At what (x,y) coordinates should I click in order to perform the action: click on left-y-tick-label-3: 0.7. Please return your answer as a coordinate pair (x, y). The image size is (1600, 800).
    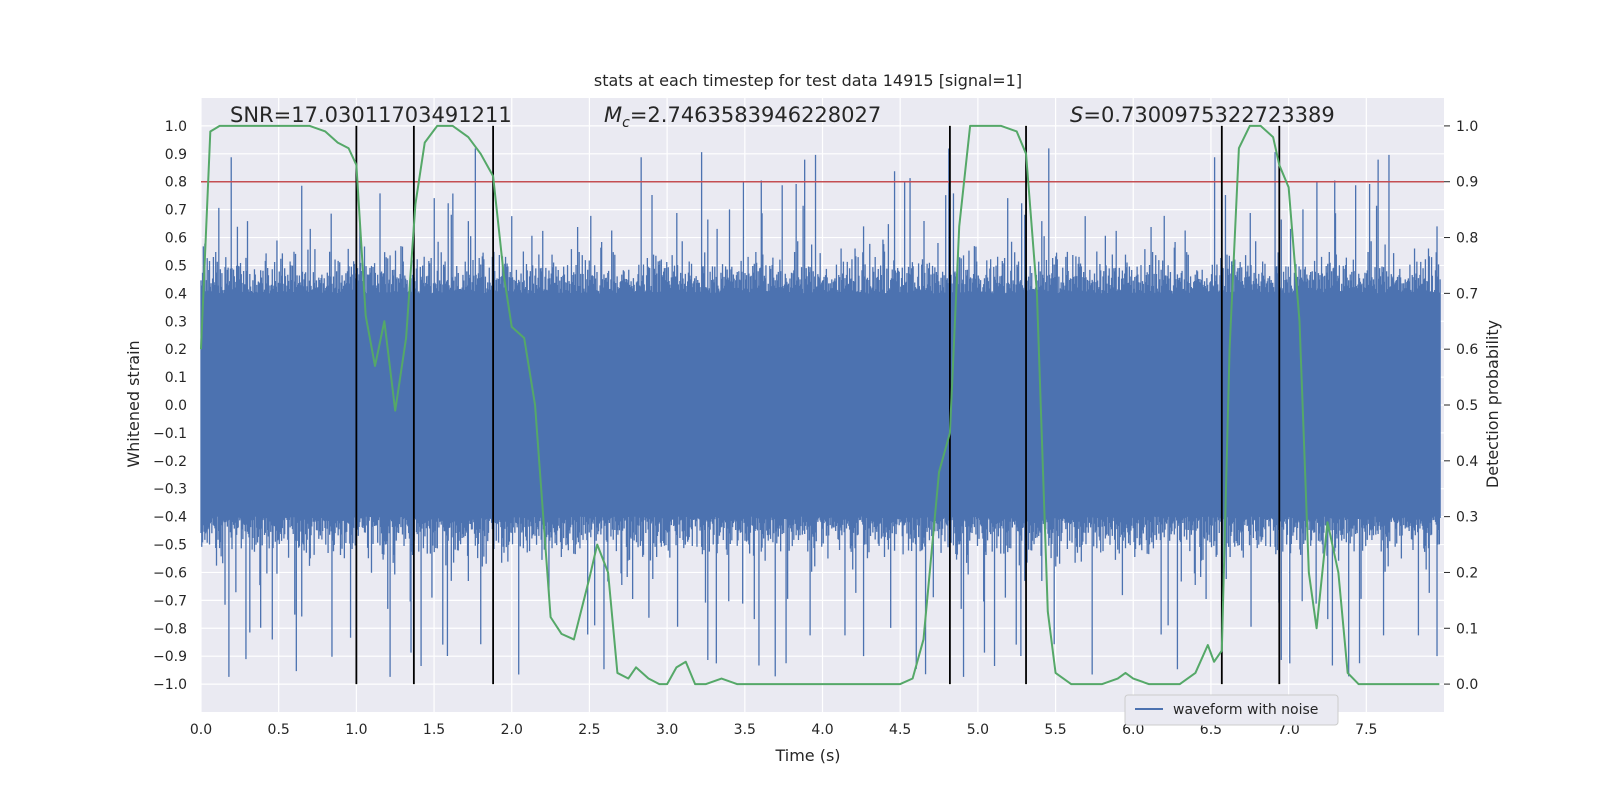
    Looking at the image, I should click on (176, 211).